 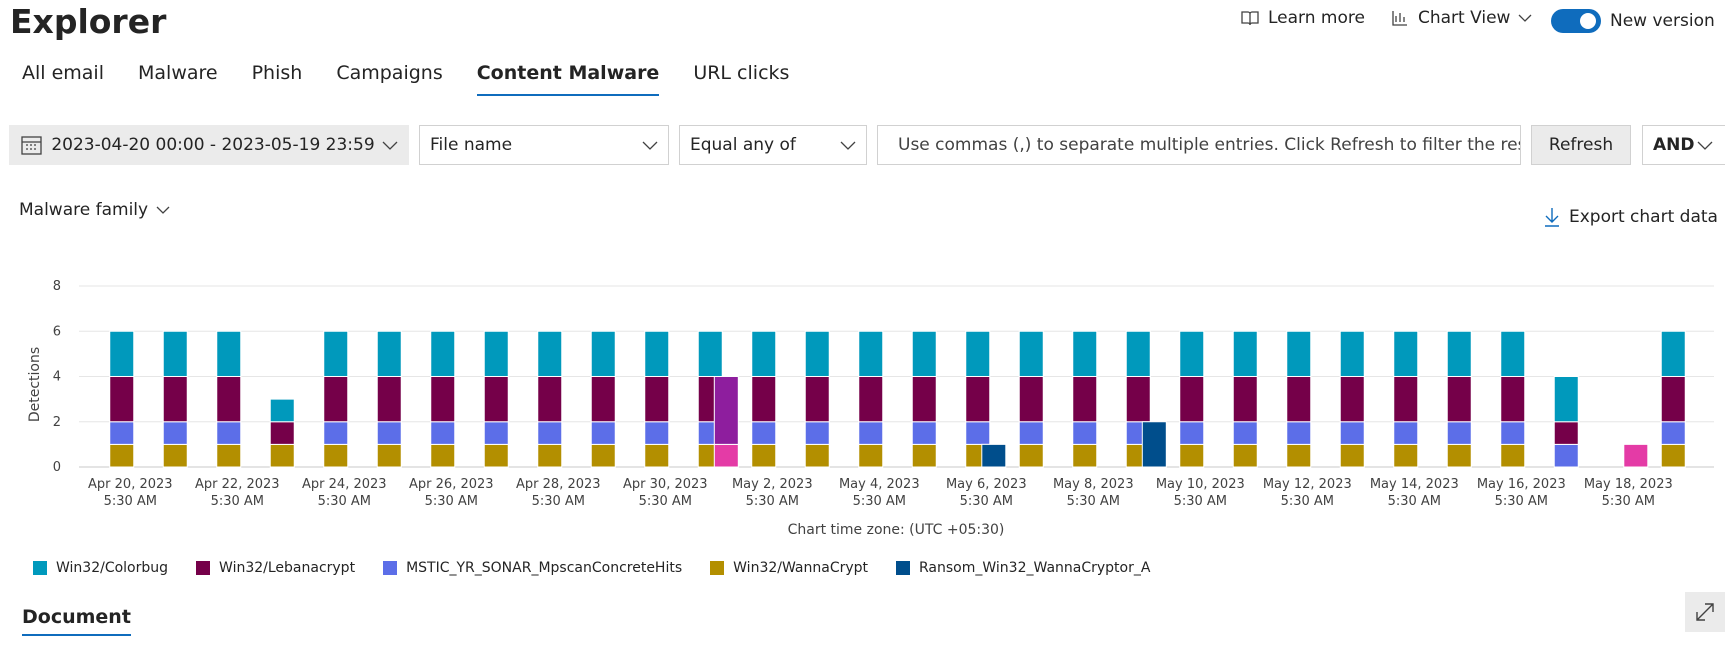 What do you see at coordinates (772, 493) in the screenshot?
I see `x-tick-label: May 2, 2023 5:30 AM` at bounding box center [772, 493].